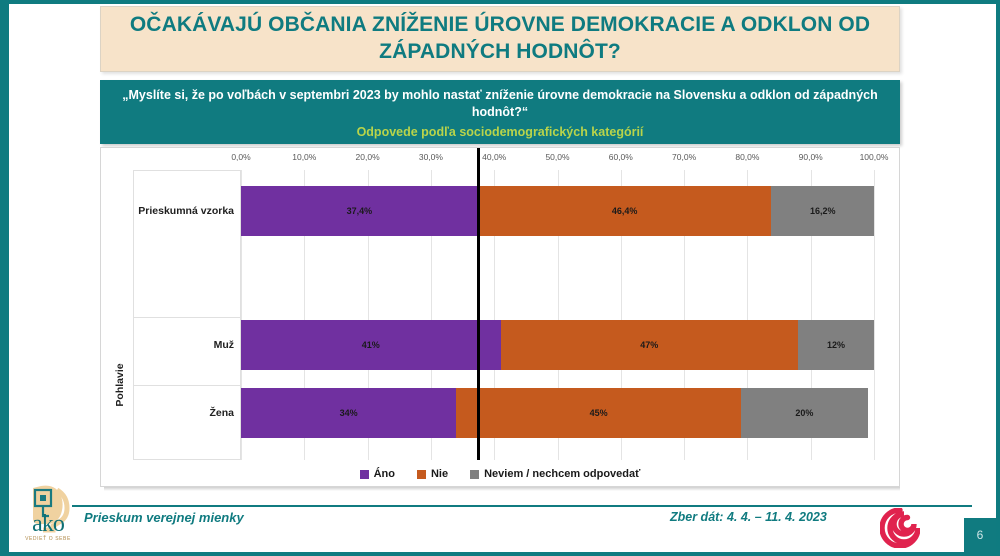 The image size is (1000, 556). I want to click on bar-segment: 46,4%, so click(624, 211).